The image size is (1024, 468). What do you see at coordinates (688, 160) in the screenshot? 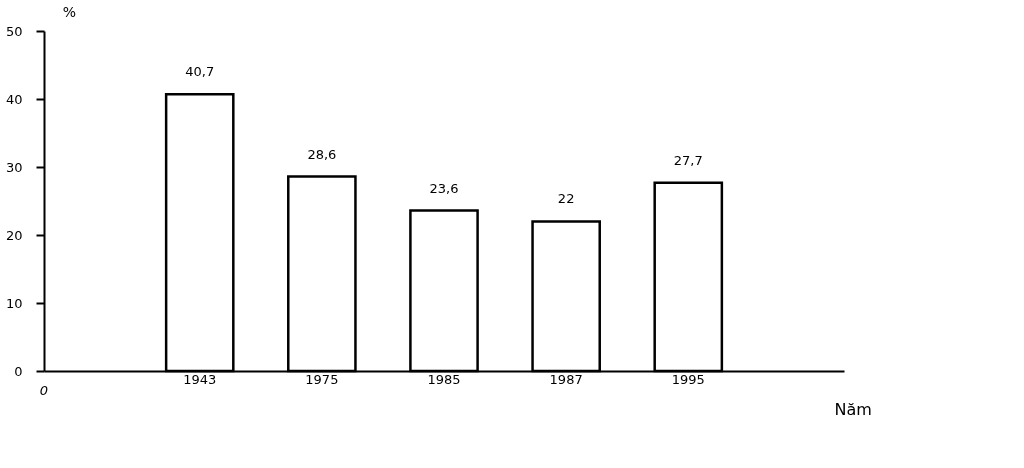
I see `data-label: 27,7` at bounding box center [688, 160].